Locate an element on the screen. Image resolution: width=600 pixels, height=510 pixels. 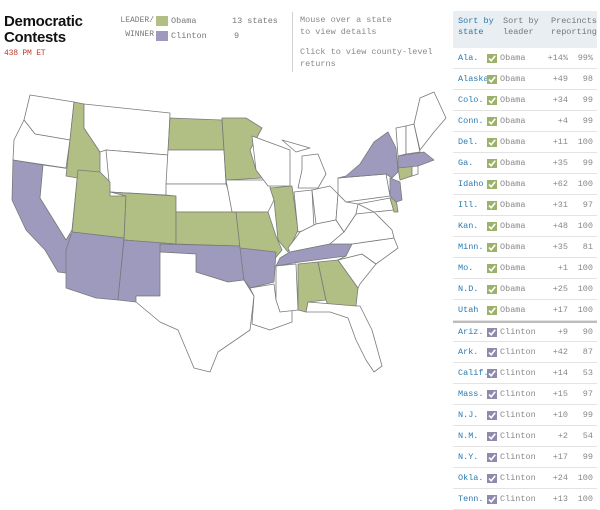
state-new-jersey is located at coordinates (396, 190).